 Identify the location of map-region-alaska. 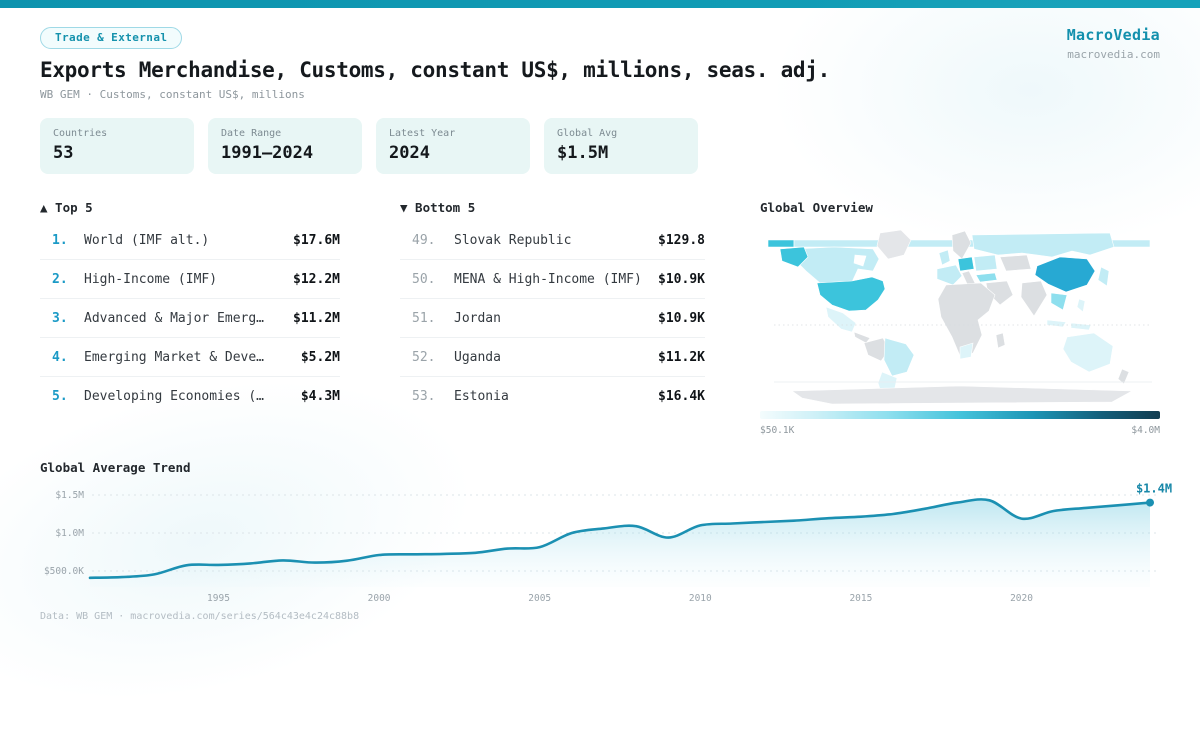
(794, 257).